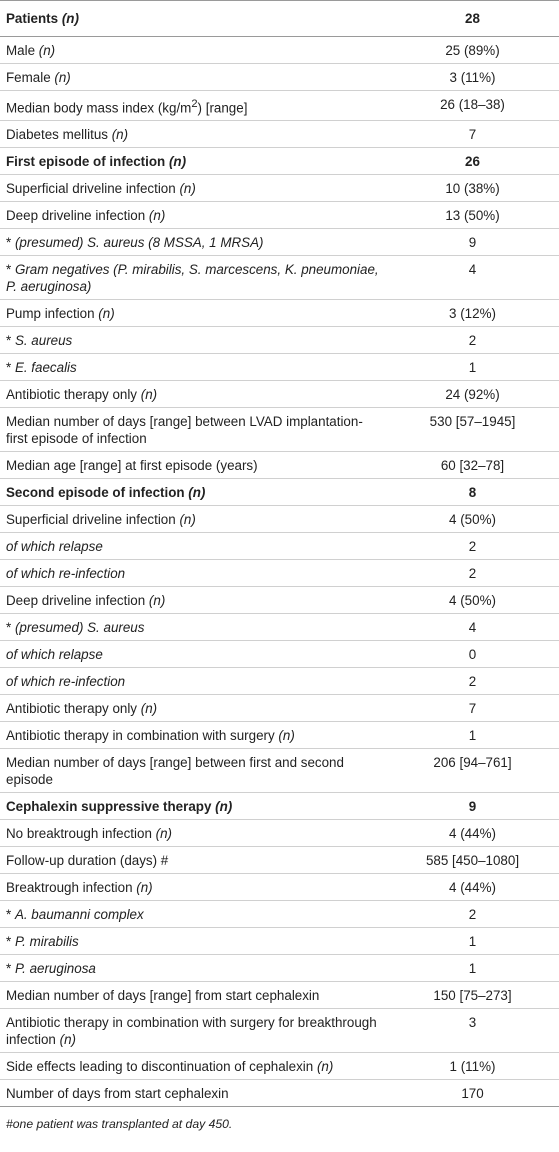 The image size is (559, 1152). Describe the element at coordinates (472, 771) in the screenshot. I see `row-value: 206 [94–761]` at that location.